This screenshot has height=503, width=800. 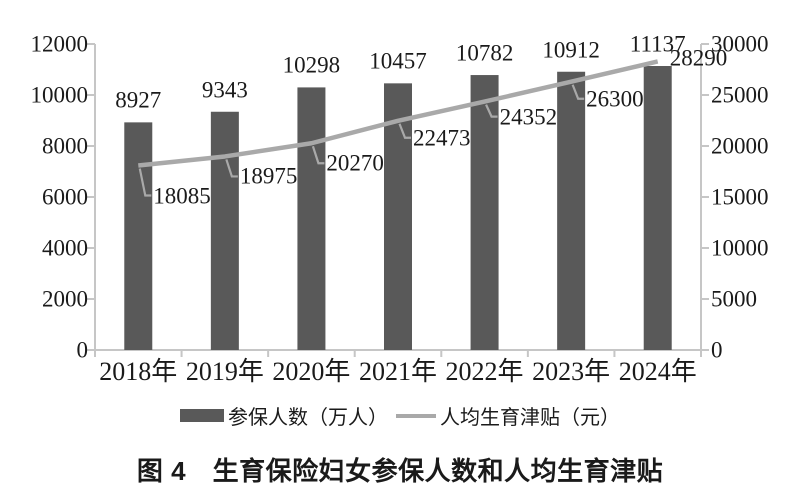 I want to click on bar-2019年, so click(x=224, y=230).